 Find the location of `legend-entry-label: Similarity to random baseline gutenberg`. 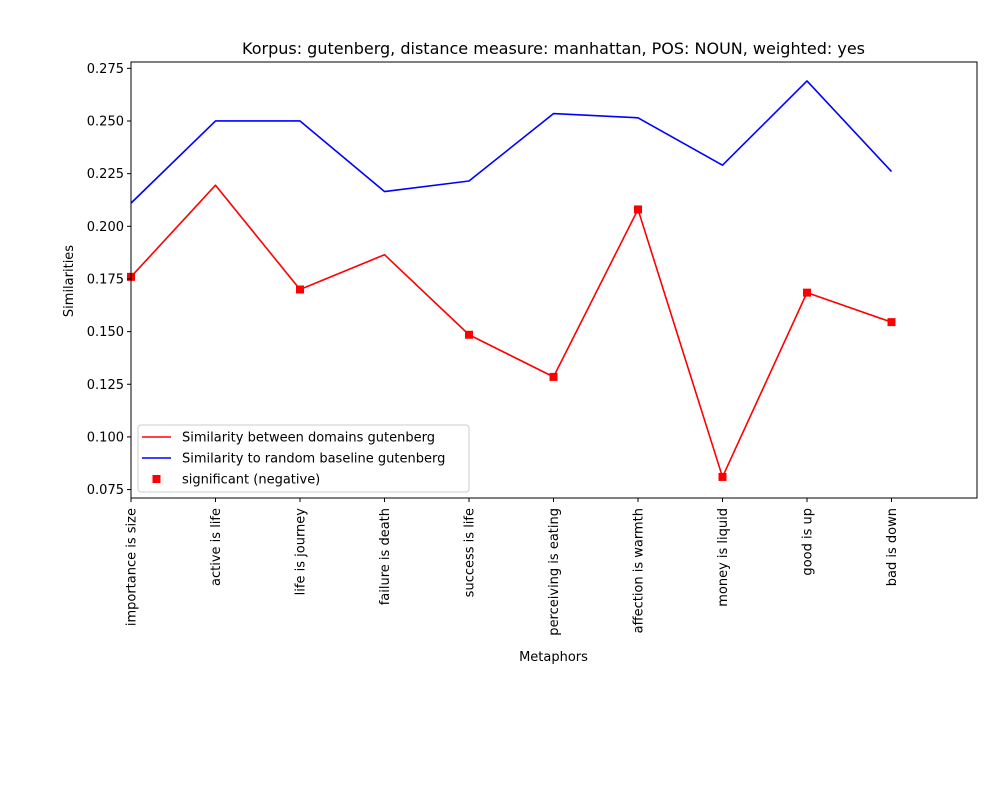

legend-entry-label: Similarity to random baseline gutenberg is located at coordinates (313, 459).